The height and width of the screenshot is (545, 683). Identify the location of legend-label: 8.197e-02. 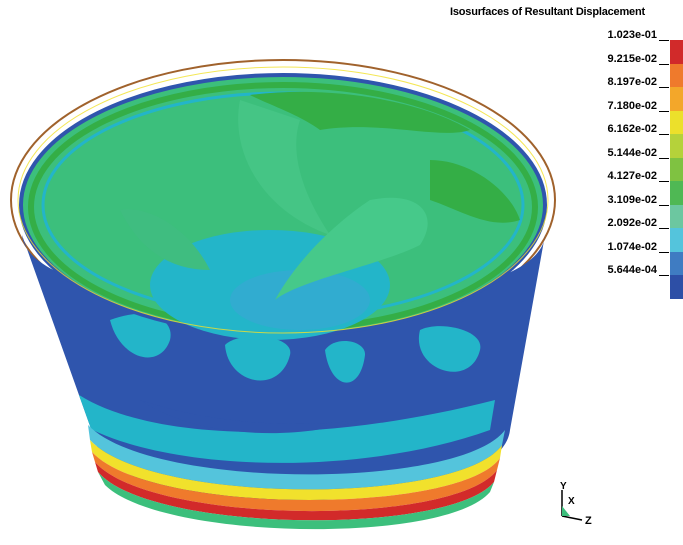
(632, 82).